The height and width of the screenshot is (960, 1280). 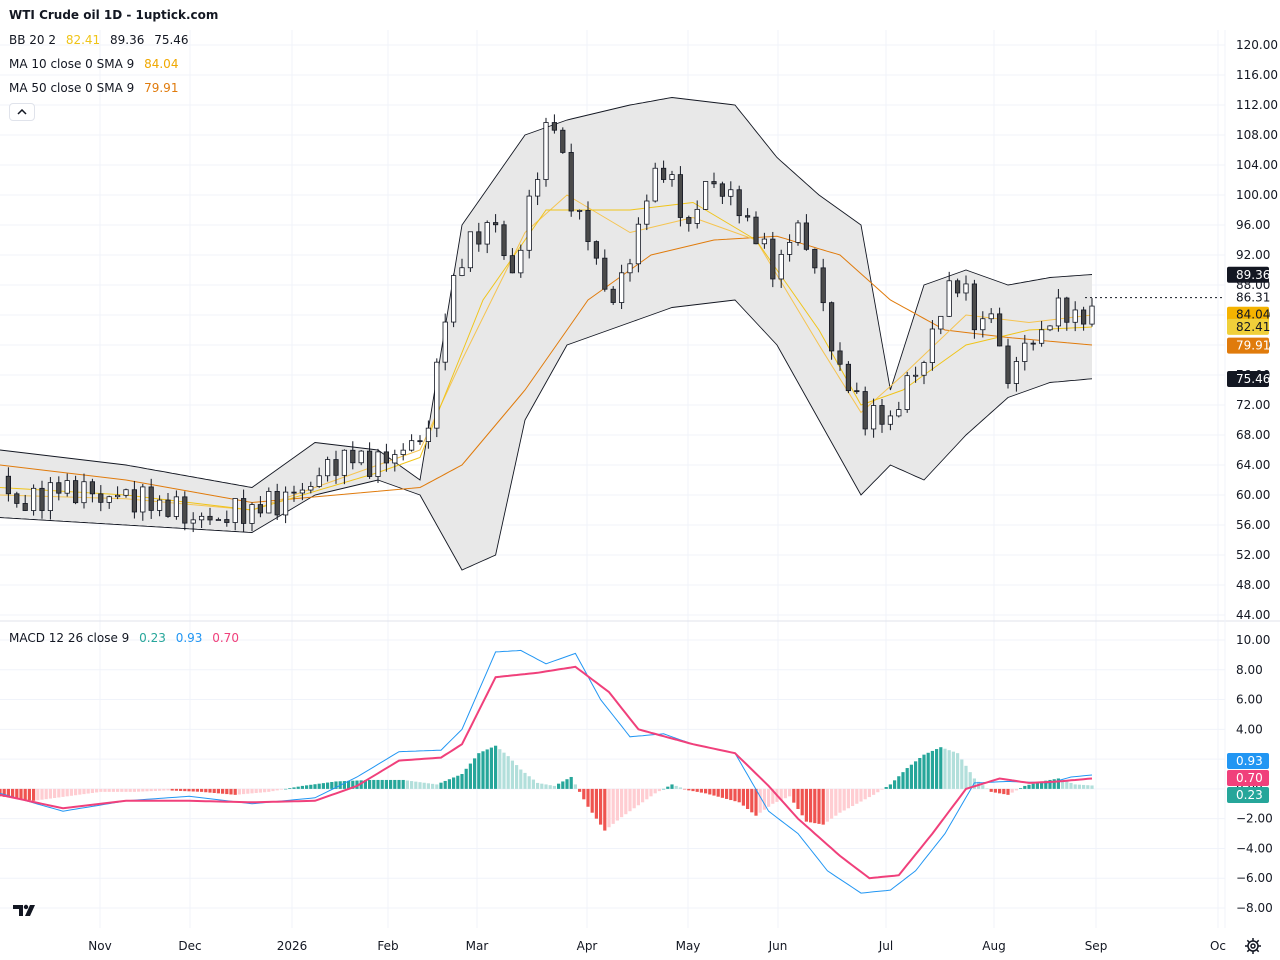 What do you see at coordinates (1253, 946) in the screenshot?
I see `settings-gear-icon` at bounding box center [1253, 946].